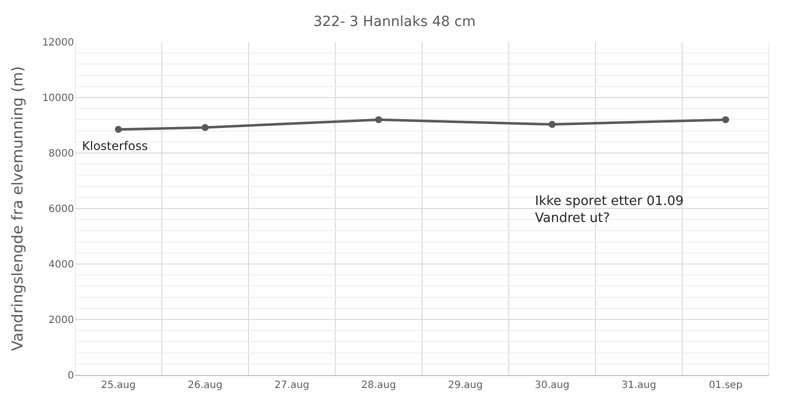 This screenshot has width=789, height=405. I want to click on x-tick-label: 31.aug, so click(639, 385).